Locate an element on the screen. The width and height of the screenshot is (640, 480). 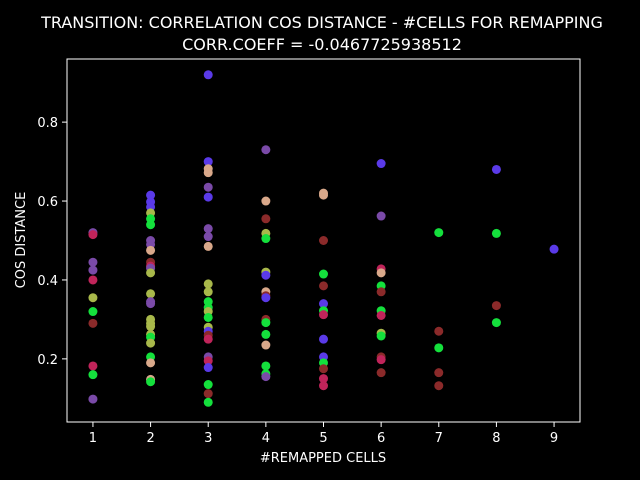
x-axis-label: #REMAPPED CELLS is located at coordinates (323, 458).